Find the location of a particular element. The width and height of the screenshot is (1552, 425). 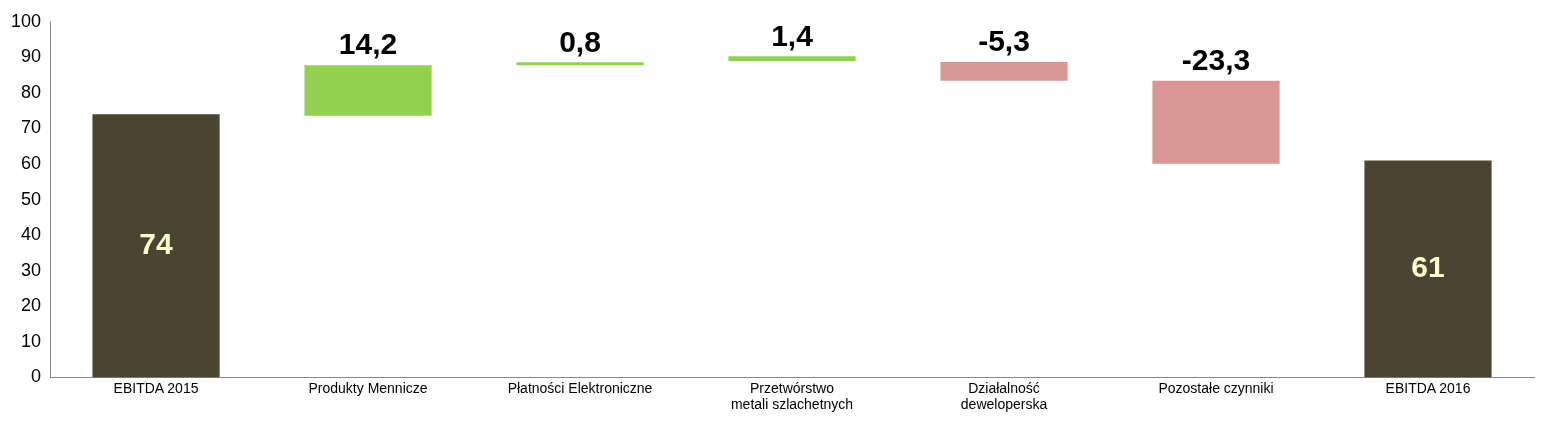

y-tick-label: 80 is located at coordinates (31, 91).